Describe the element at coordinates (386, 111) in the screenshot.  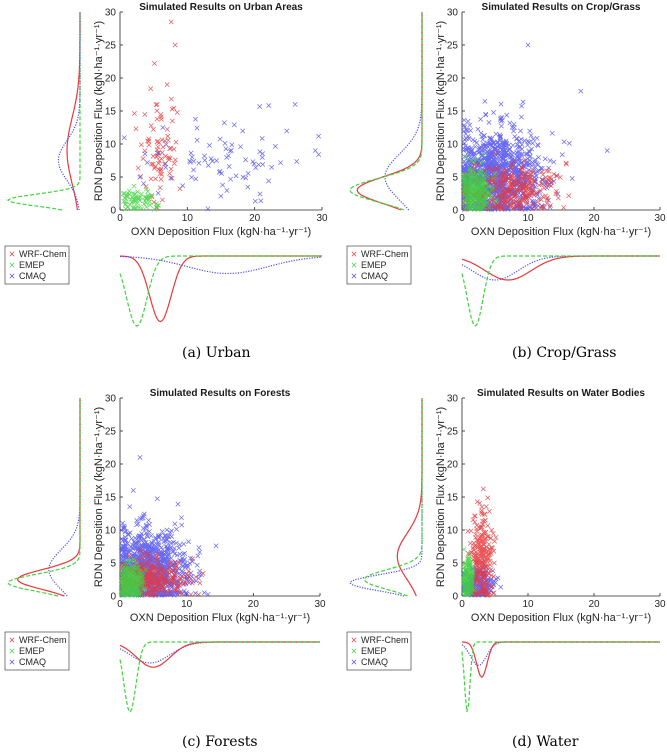
I see `y-density-curve` at that location.